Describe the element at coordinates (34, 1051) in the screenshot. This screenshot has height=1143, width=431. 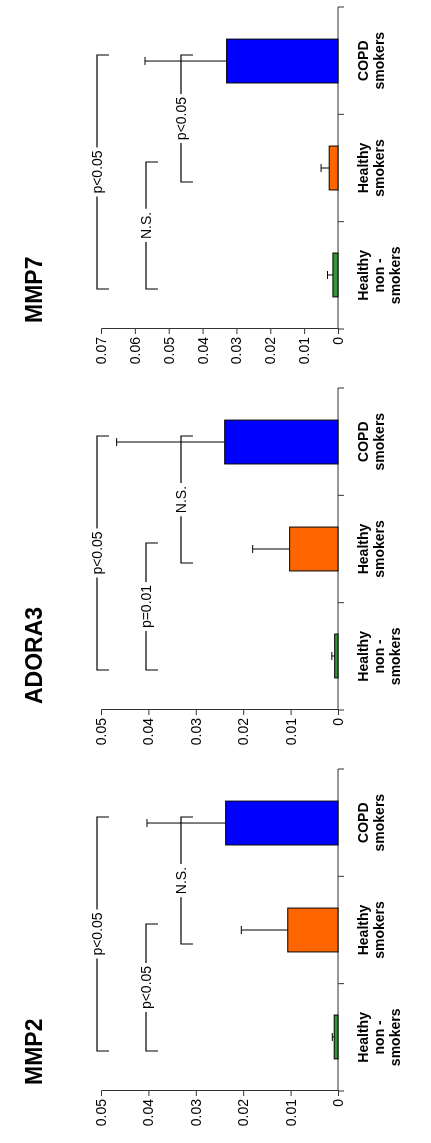
I see `text: MMP2` at that location.